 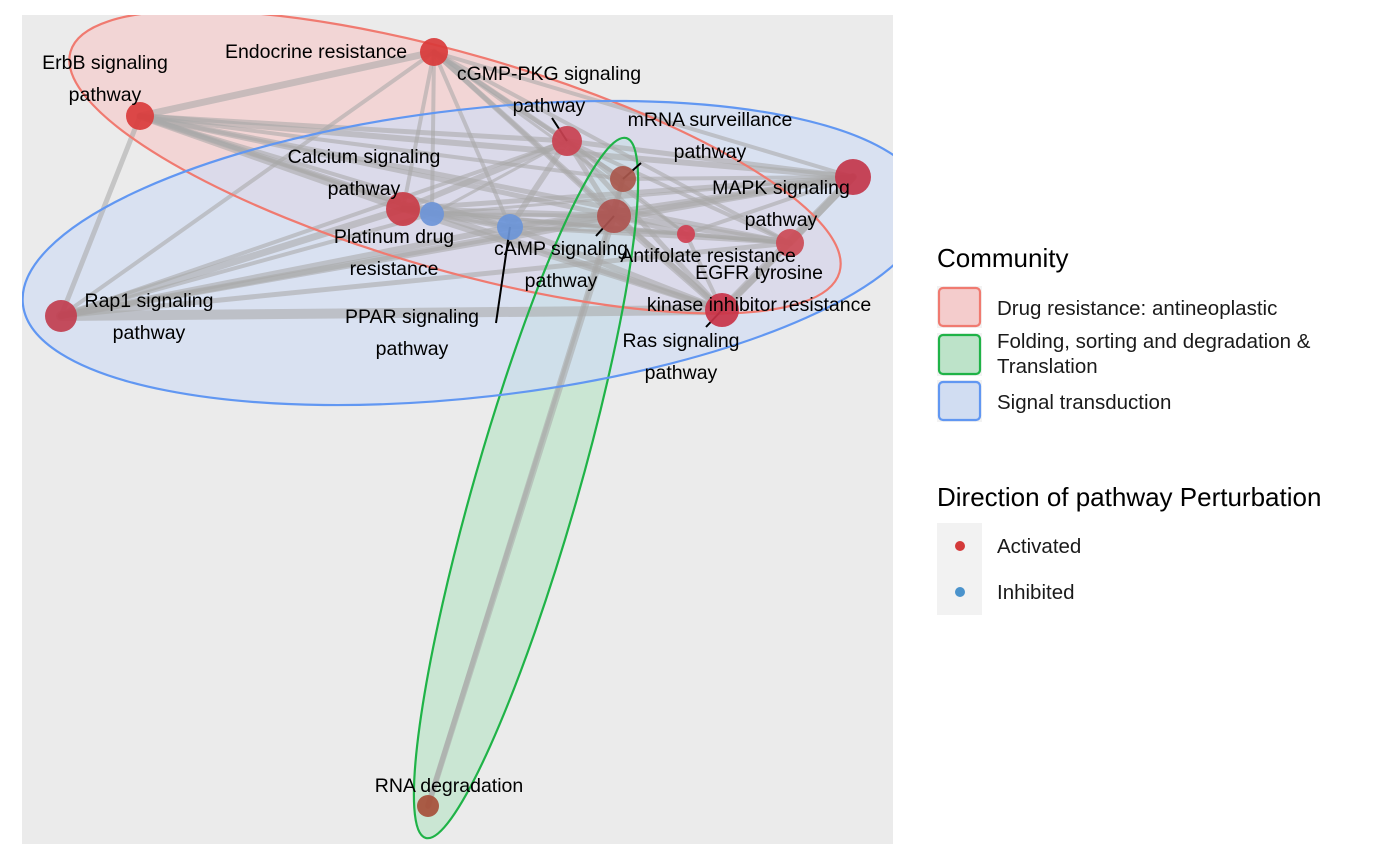 What do you see at coordinates (759, 305) in the screenshot?
I see `node-label-line: kinase inhibitor resistance` at bounding box center [759, 305].